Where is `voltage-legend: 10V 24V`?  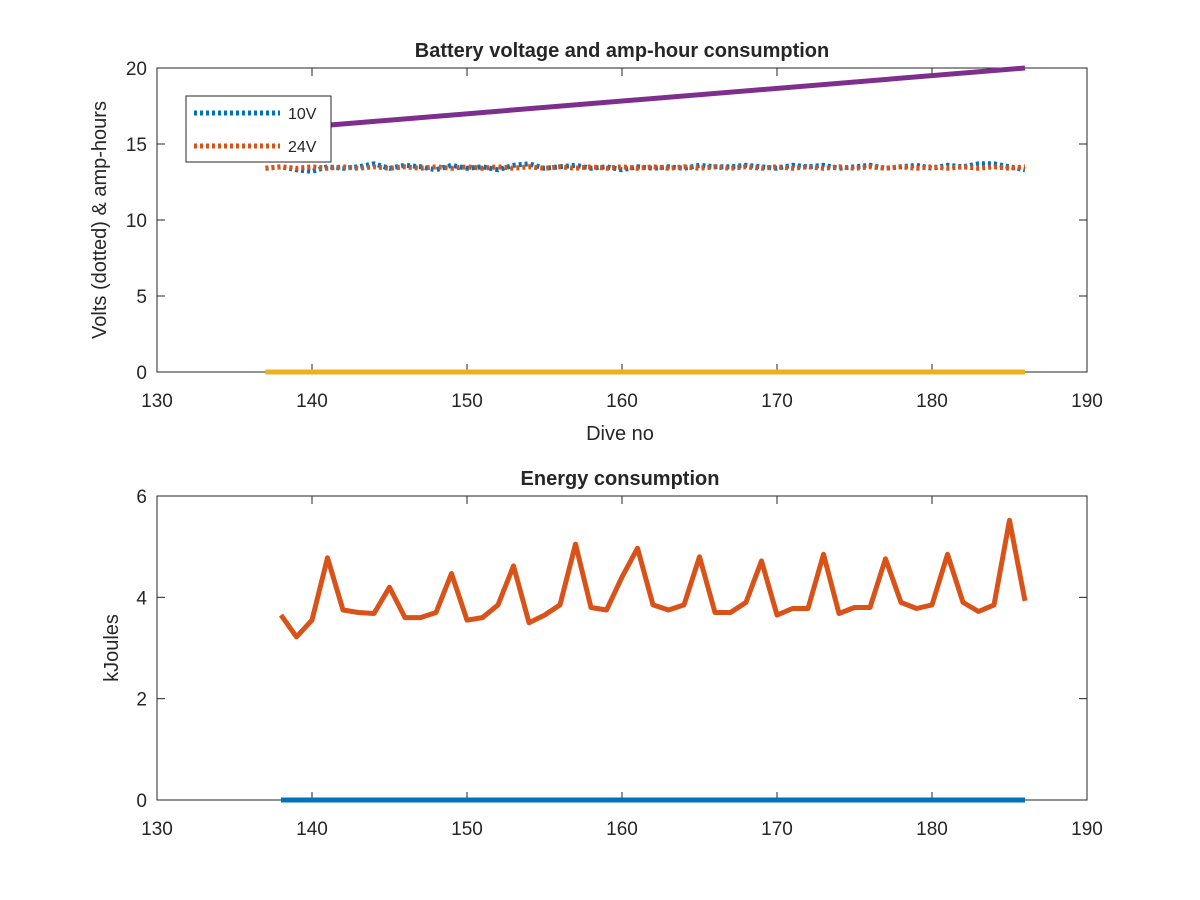
voltage-legend: 10V 24V is located at coordinates (258, 129).